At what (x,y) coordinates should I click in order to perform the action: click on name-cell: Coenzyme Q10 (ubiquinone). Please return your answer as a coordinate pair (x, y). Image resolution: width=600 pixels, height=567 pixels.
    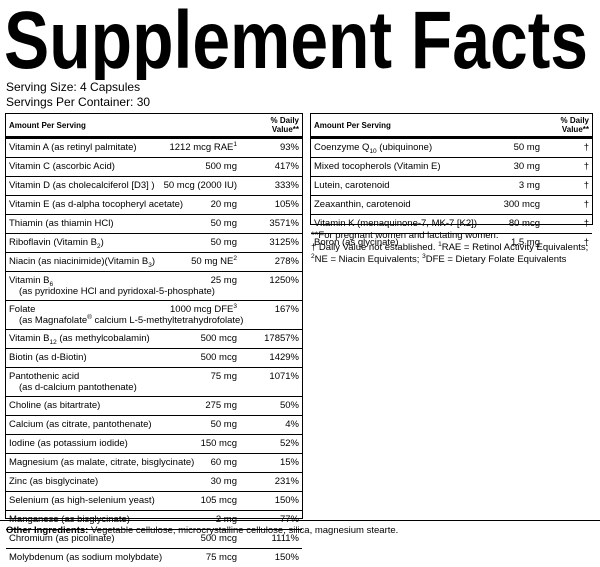
    Looking at the image, I should click on (396, 148).